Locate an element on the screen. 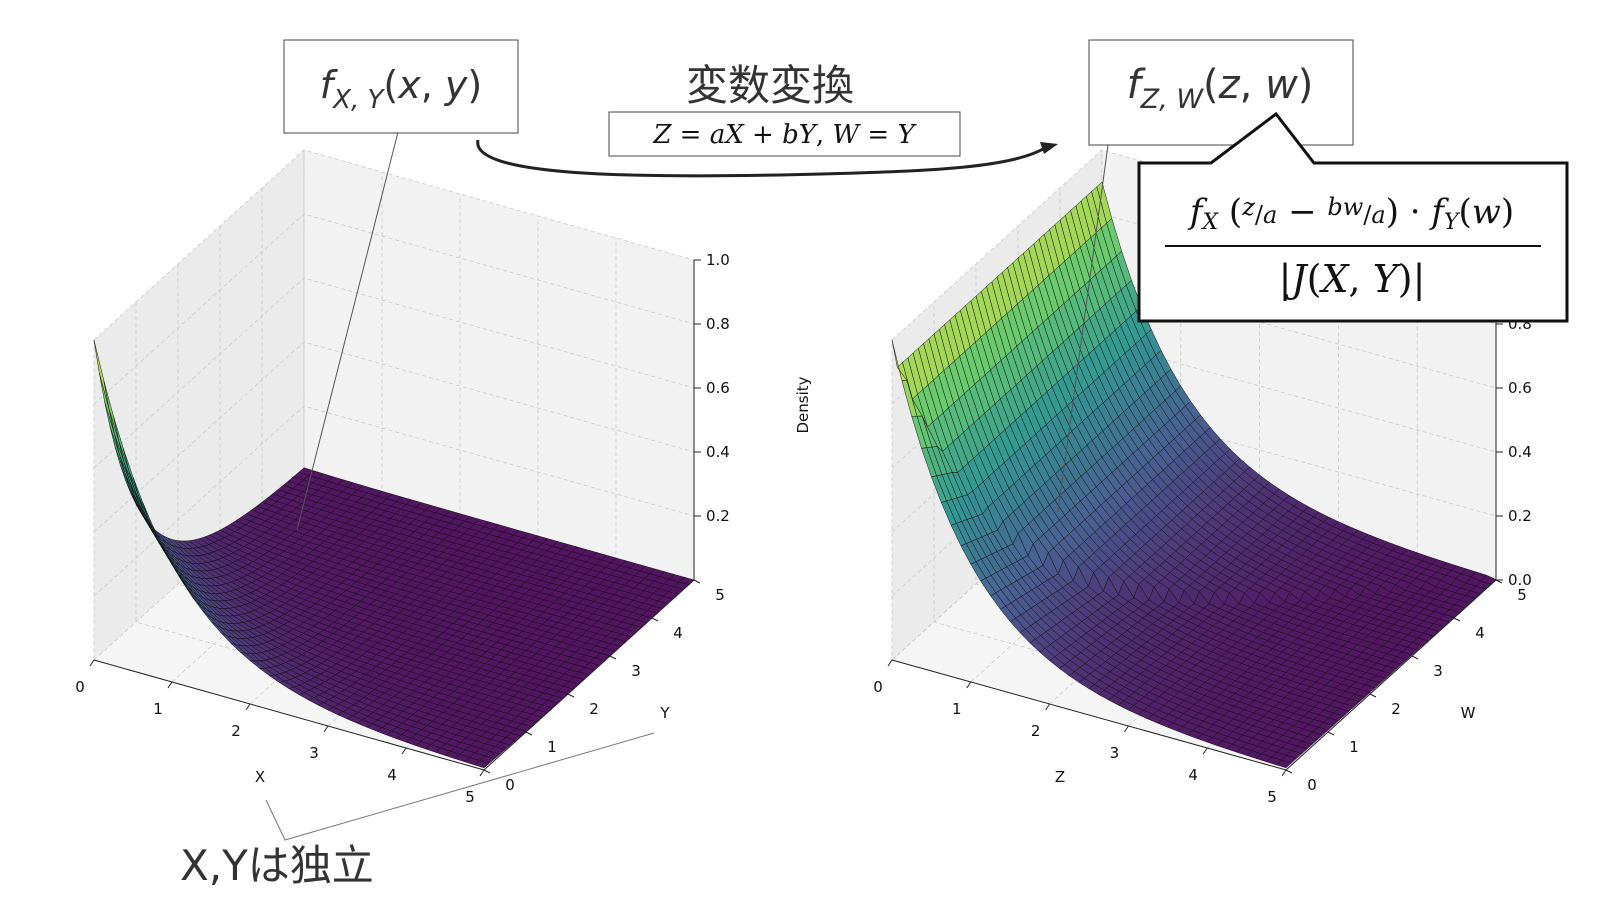 The image size is (1600, 900). transform-arrow is located at coordinates (761, 158).